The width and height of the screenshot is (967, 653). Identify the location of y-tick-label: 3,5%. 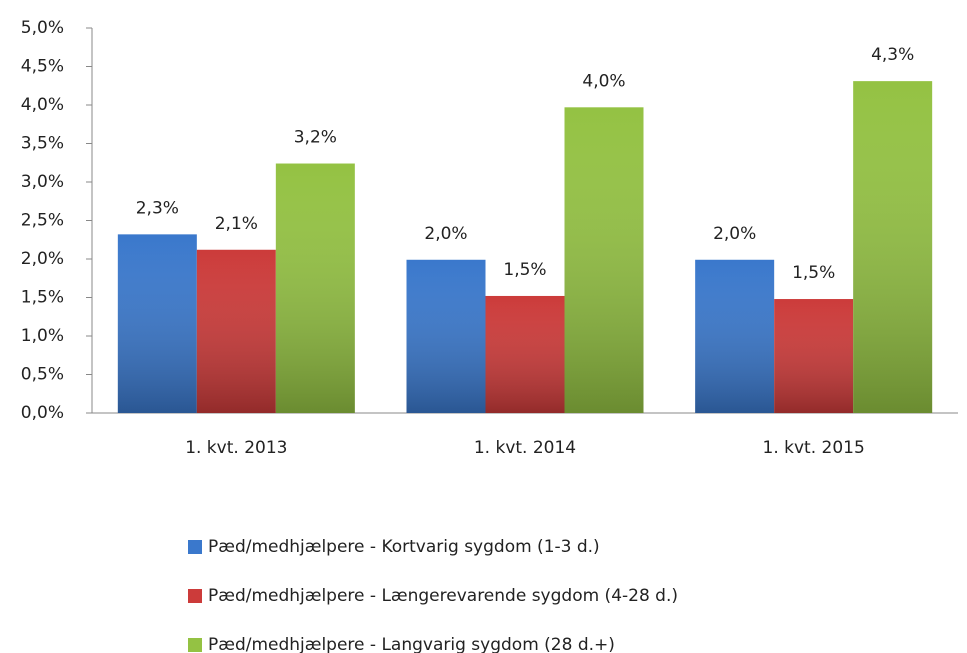
(42, 144).